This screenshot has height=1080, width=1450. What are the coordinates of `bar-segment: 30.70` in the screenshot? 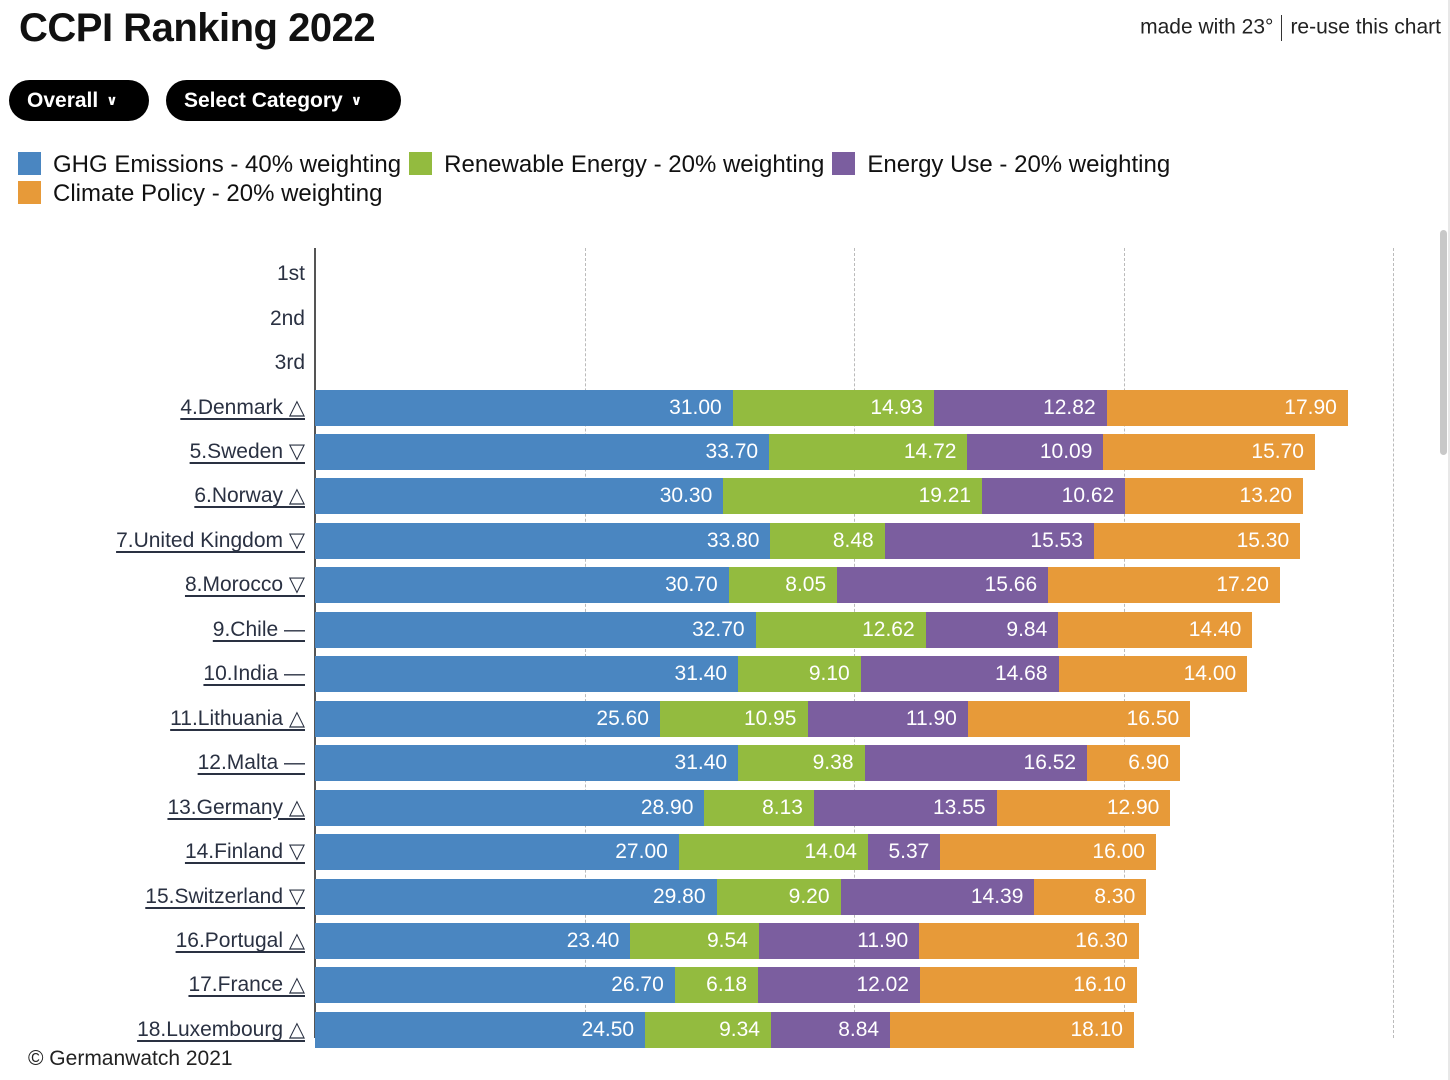 It's located at (522, 585).